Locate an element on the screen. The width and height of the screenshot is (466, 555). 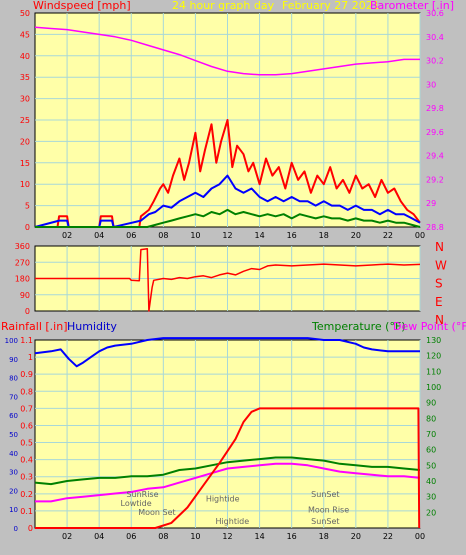
rain-y-tick-label: 0.1 is located at coordinates (26, 511).